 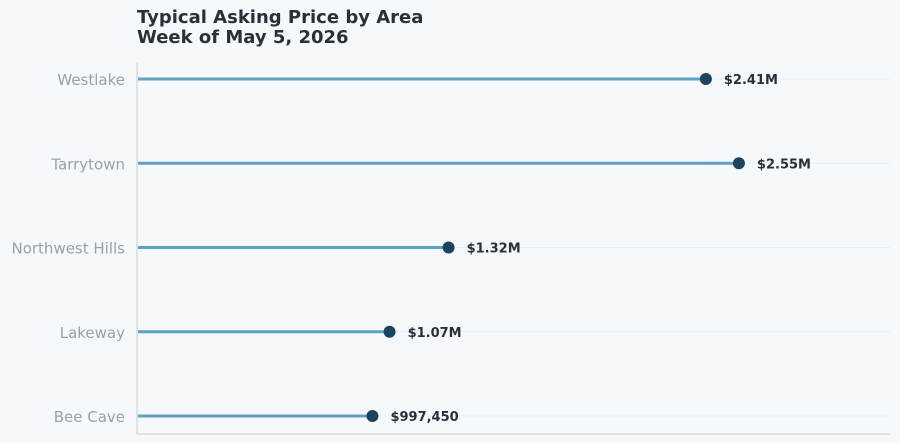 What do you see at coordinates (705, 79) in the screenshot?
I see `dot-westlake` at bounding box center [705, 79].